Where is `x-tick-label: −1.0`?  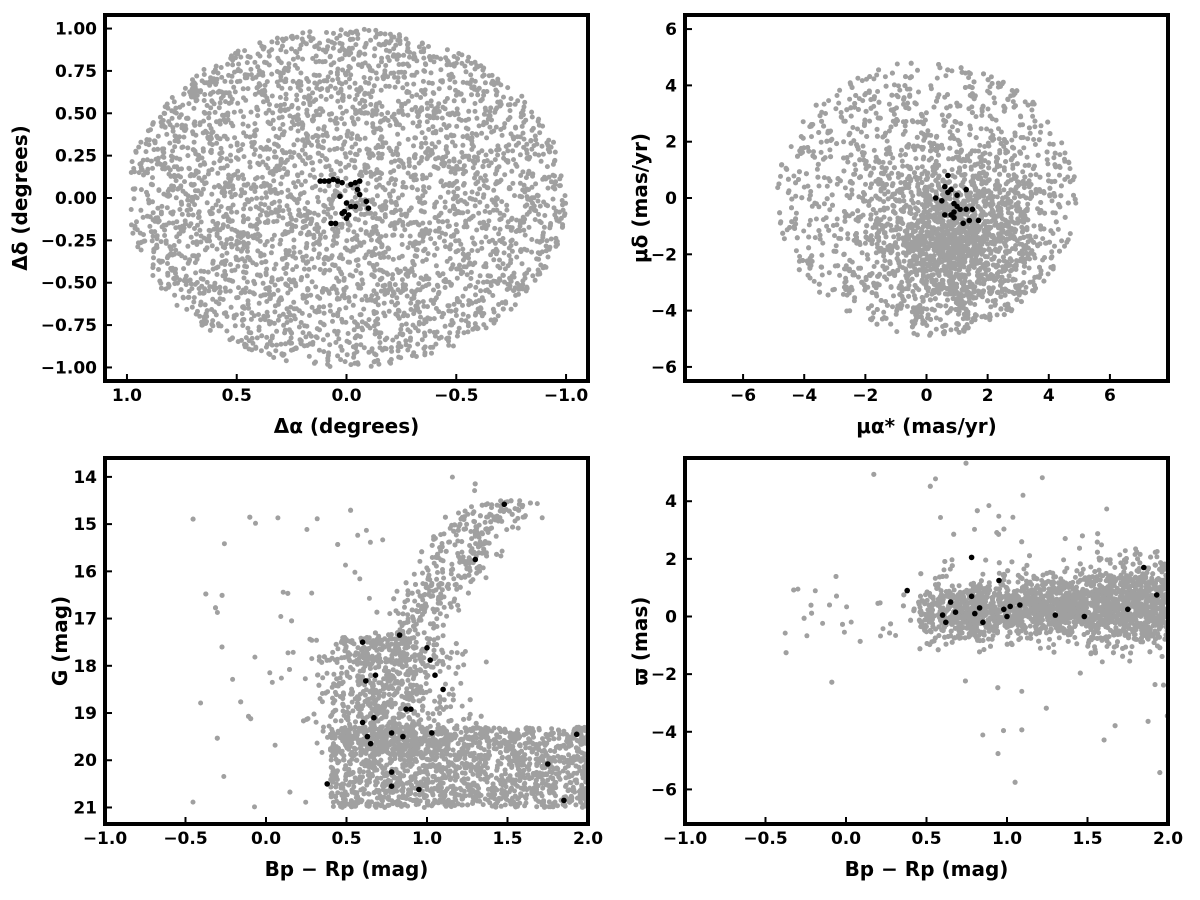
x-tick-label: −1.0 is located at coordinates (566, 396).